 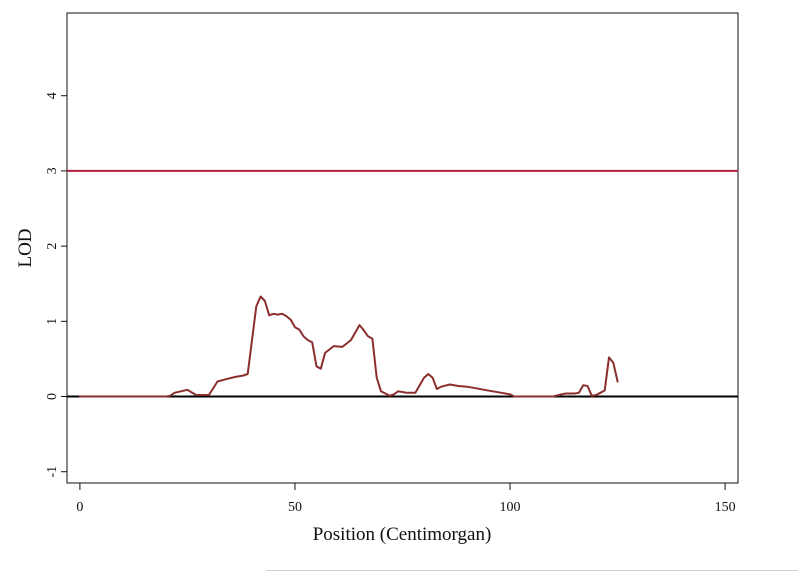 I want to click on y-tick-label: -1, so click(x=52, y=472).